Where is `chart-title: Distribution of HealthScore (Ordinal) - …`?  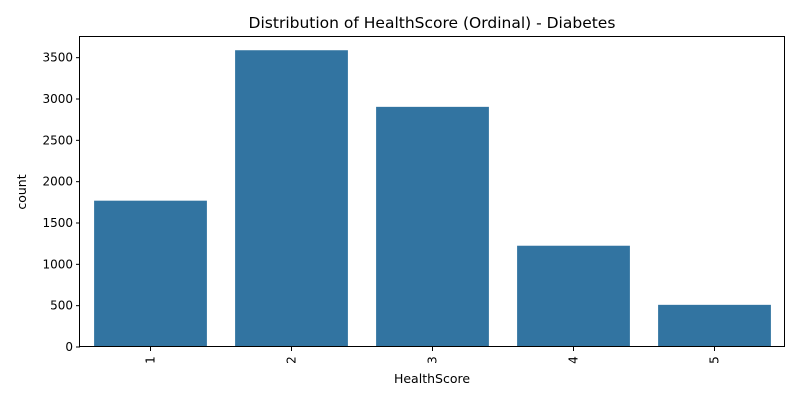
chart-title: Distribution of HealthScore (Ordinal) - … is located at coordinates (432, 23).